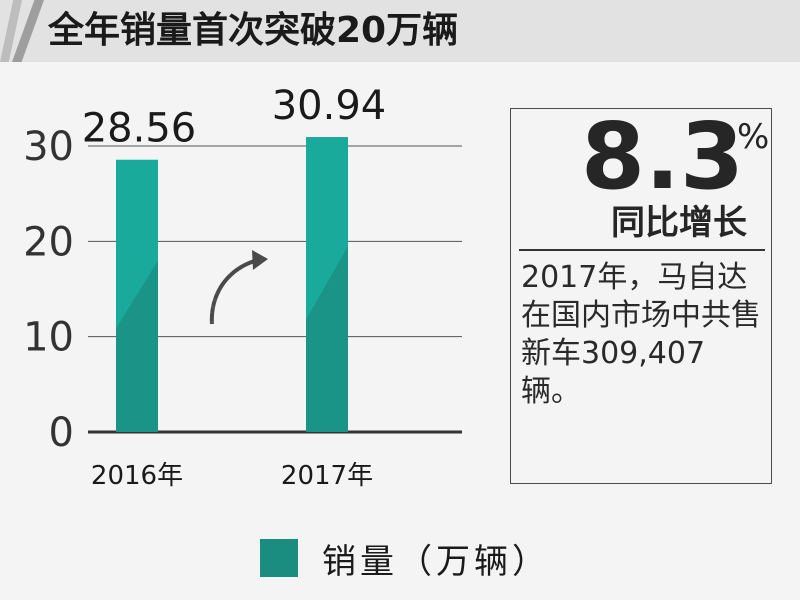 Image resolution: width=800 pixels, height=600 pixels. I want to click on y-tick-label: 10, so click(48, 338).